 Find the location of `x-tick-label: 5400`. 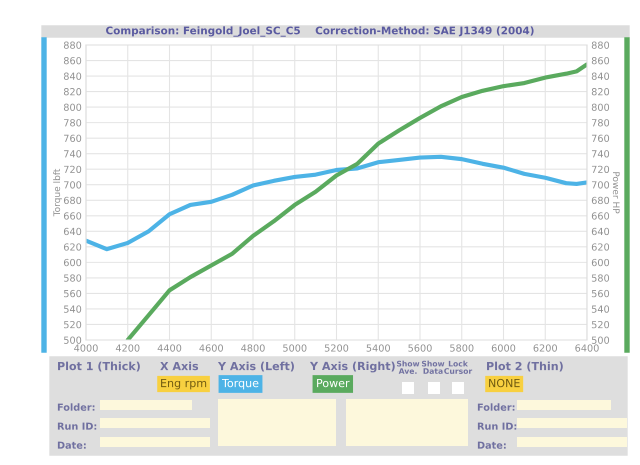

x-tick-label: 5400 is located at coordinates (378, 348).